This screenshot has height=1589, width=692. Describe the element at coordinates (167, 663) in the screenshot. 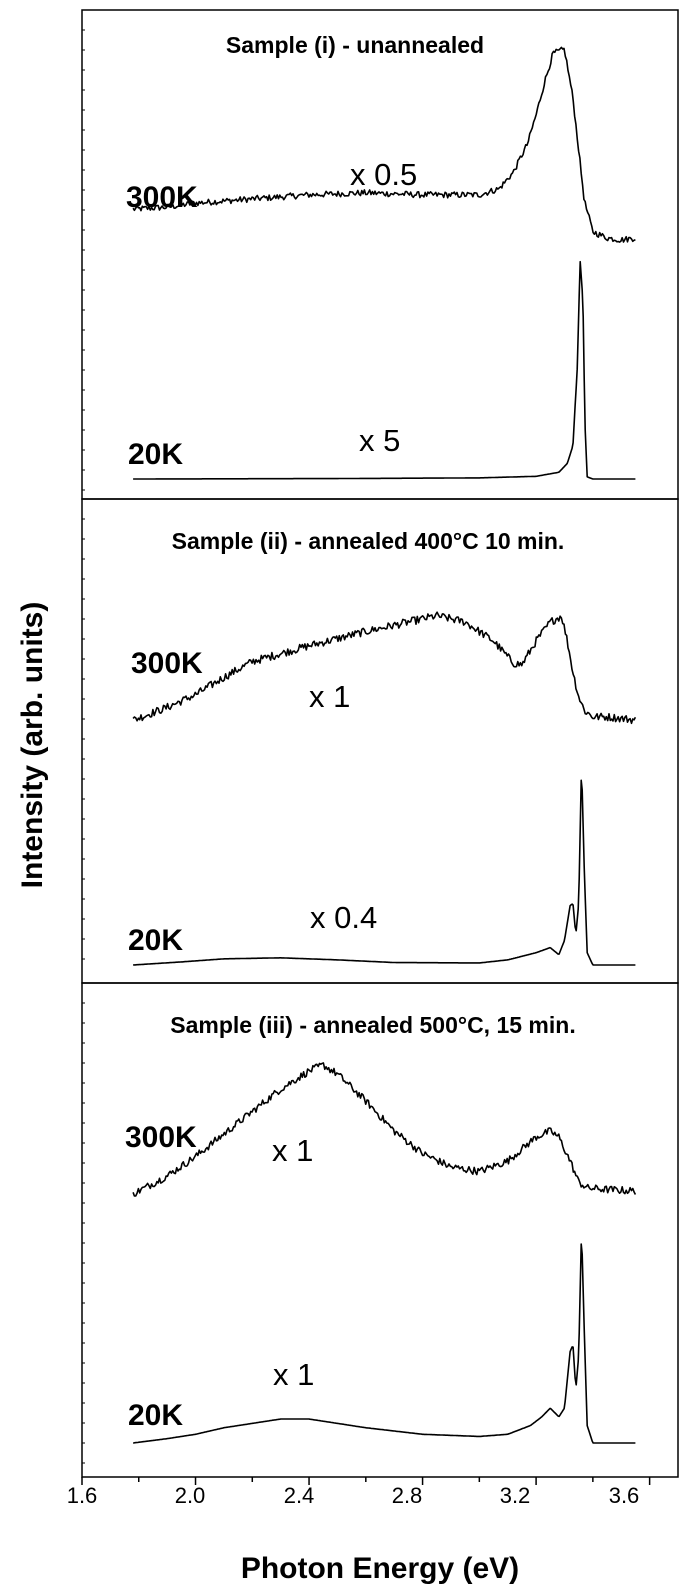

I see `panel-2-300k-label: 300K` at that location.